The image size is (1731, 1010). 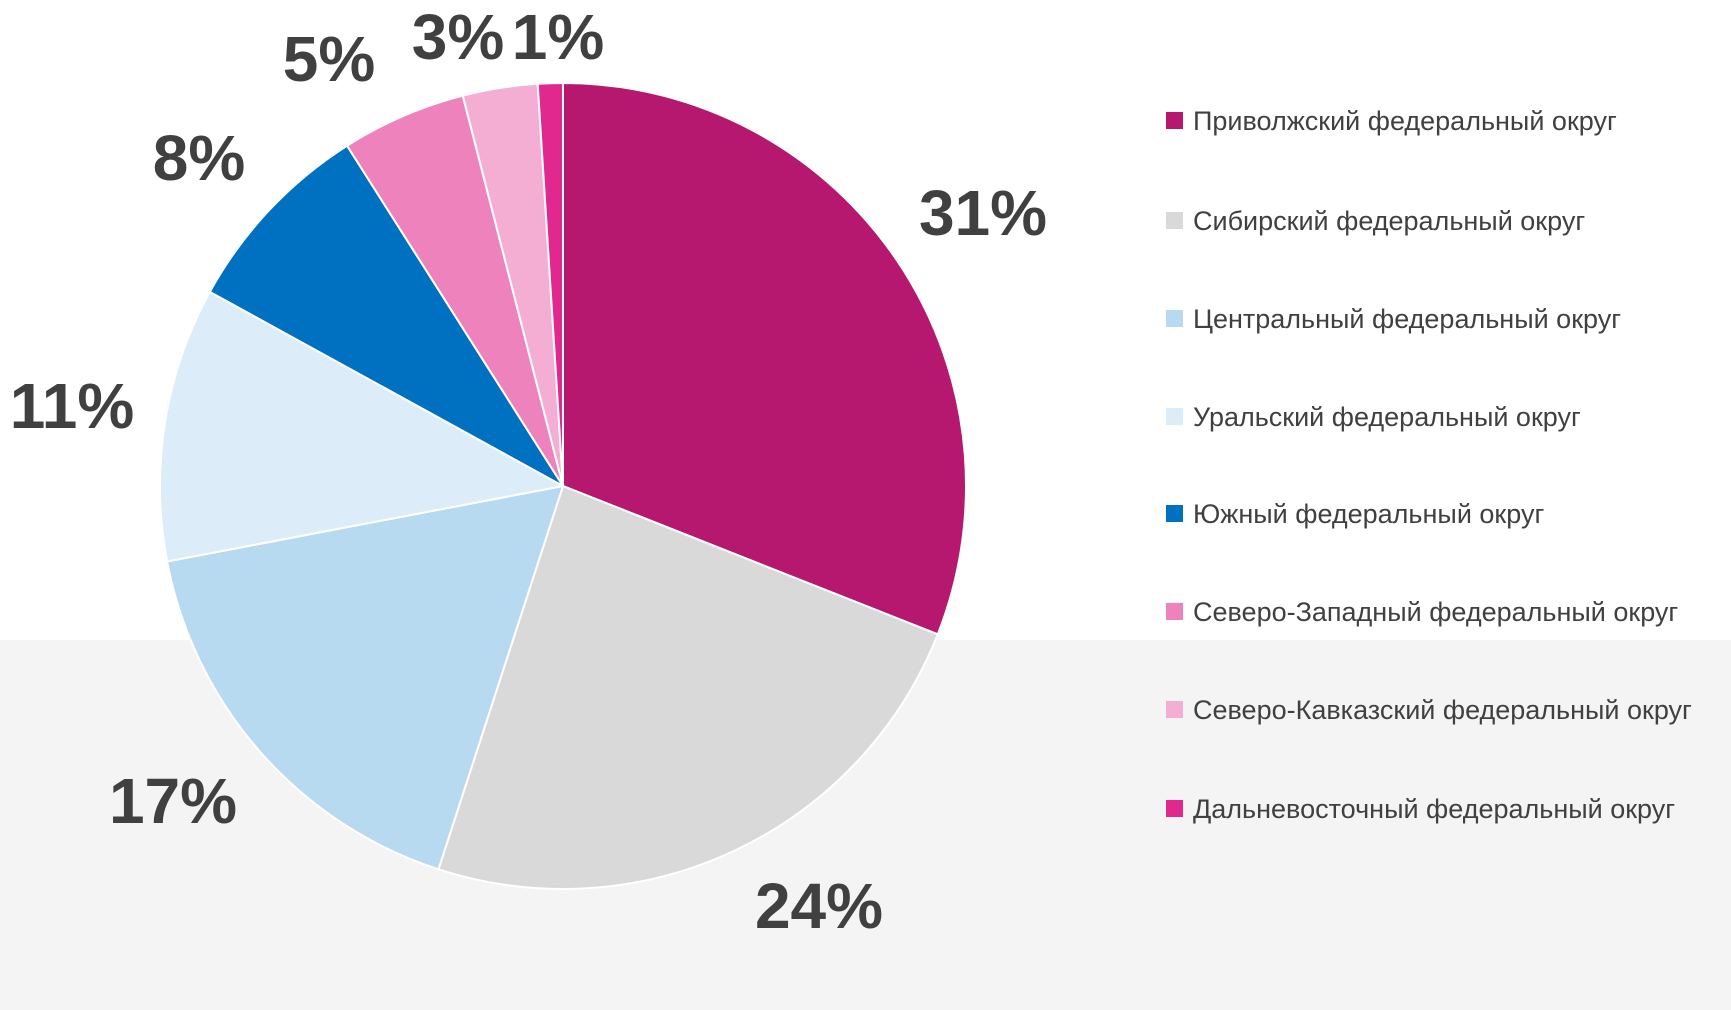 I want to click on legend-label: Уральский федеральный округ, so click(x=1387, y=417).